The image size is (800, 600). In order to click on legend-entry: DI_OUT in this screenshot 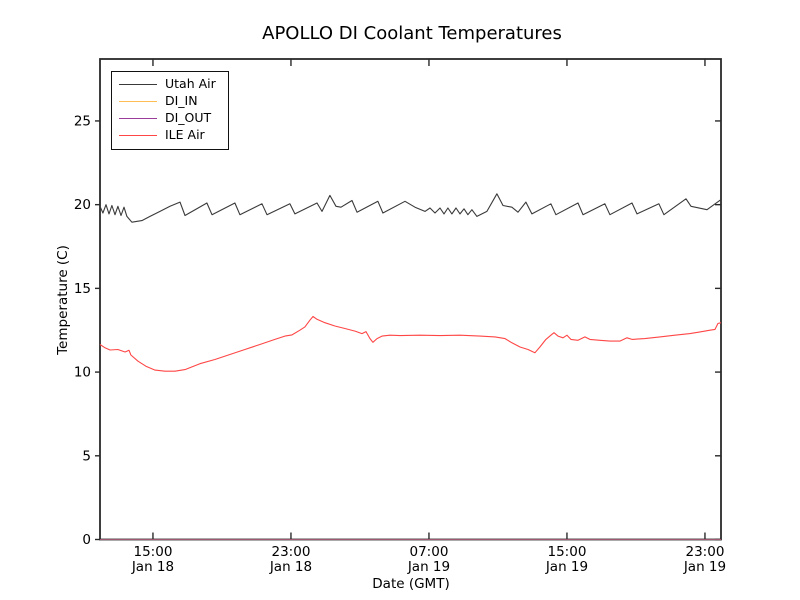, I will do `click(170, 118)`.